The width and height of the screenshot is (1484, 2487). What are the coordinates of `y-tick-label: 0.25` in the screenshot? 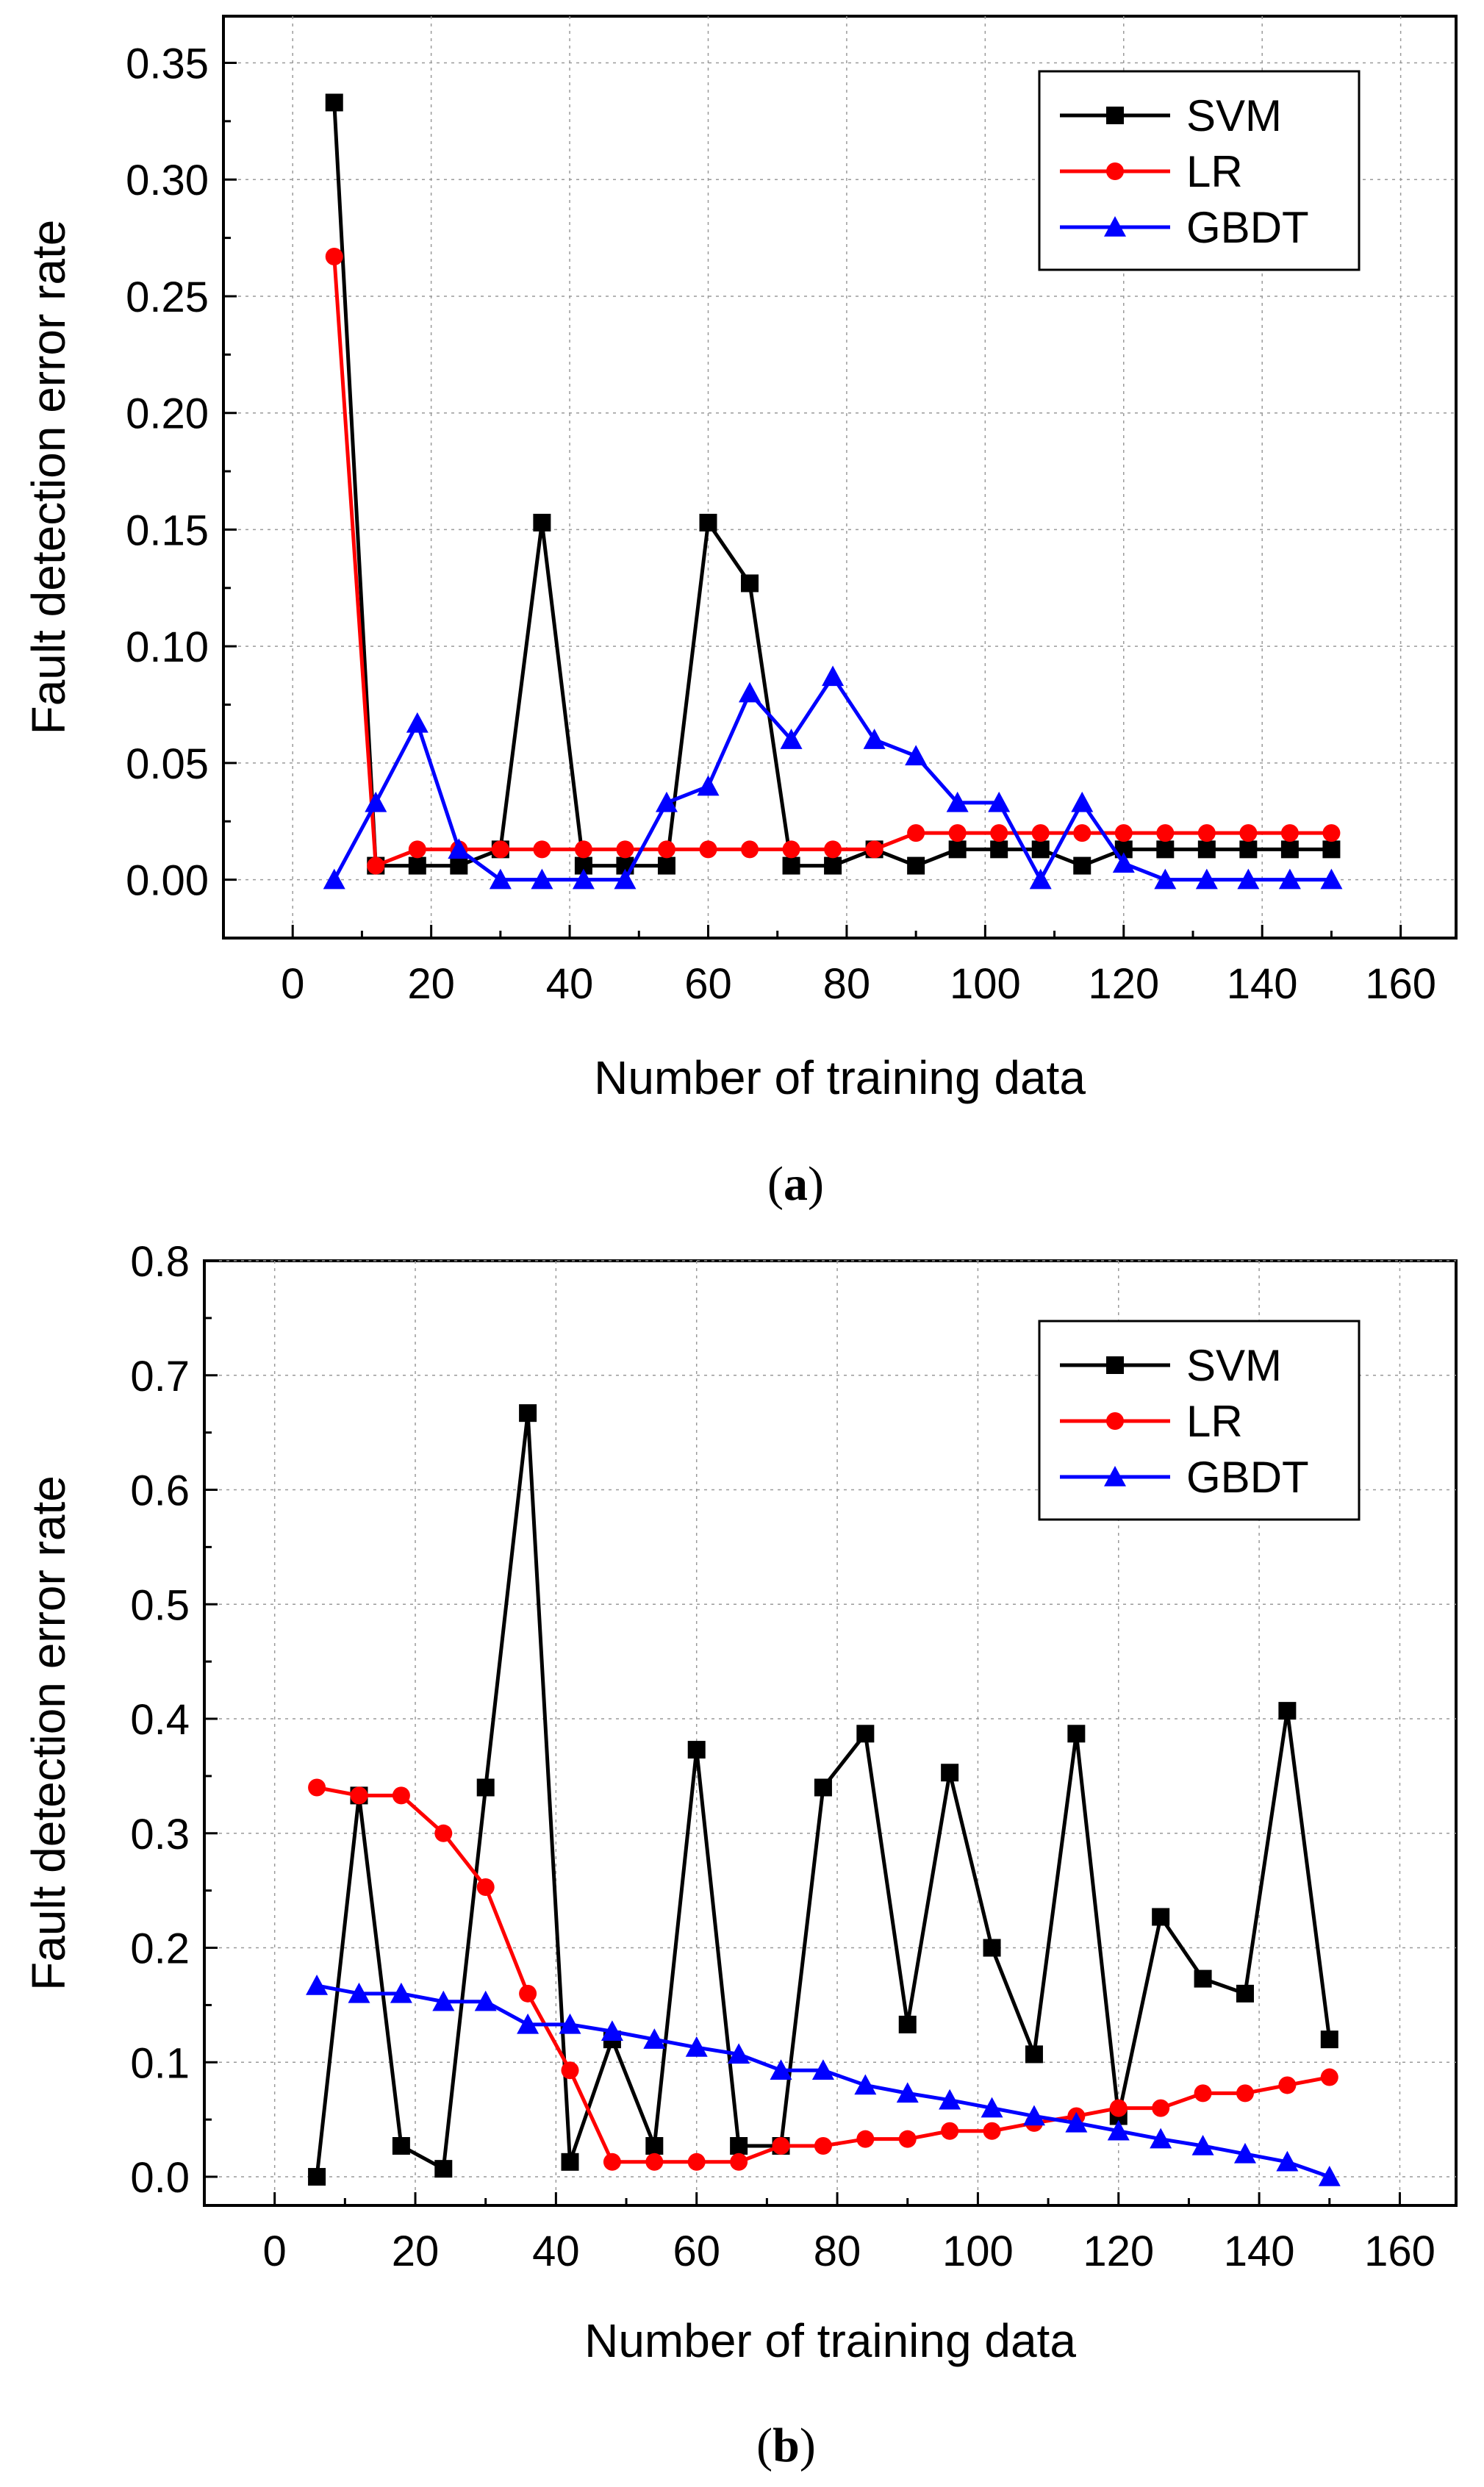 It's located at (168, 297).